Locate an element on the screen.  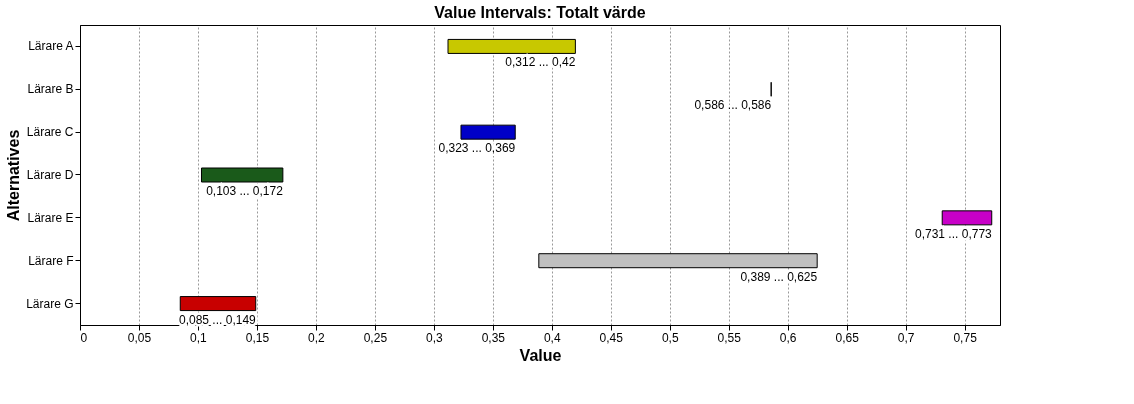
x-tick-label: 0,4 is located at coordinates (552, 337).